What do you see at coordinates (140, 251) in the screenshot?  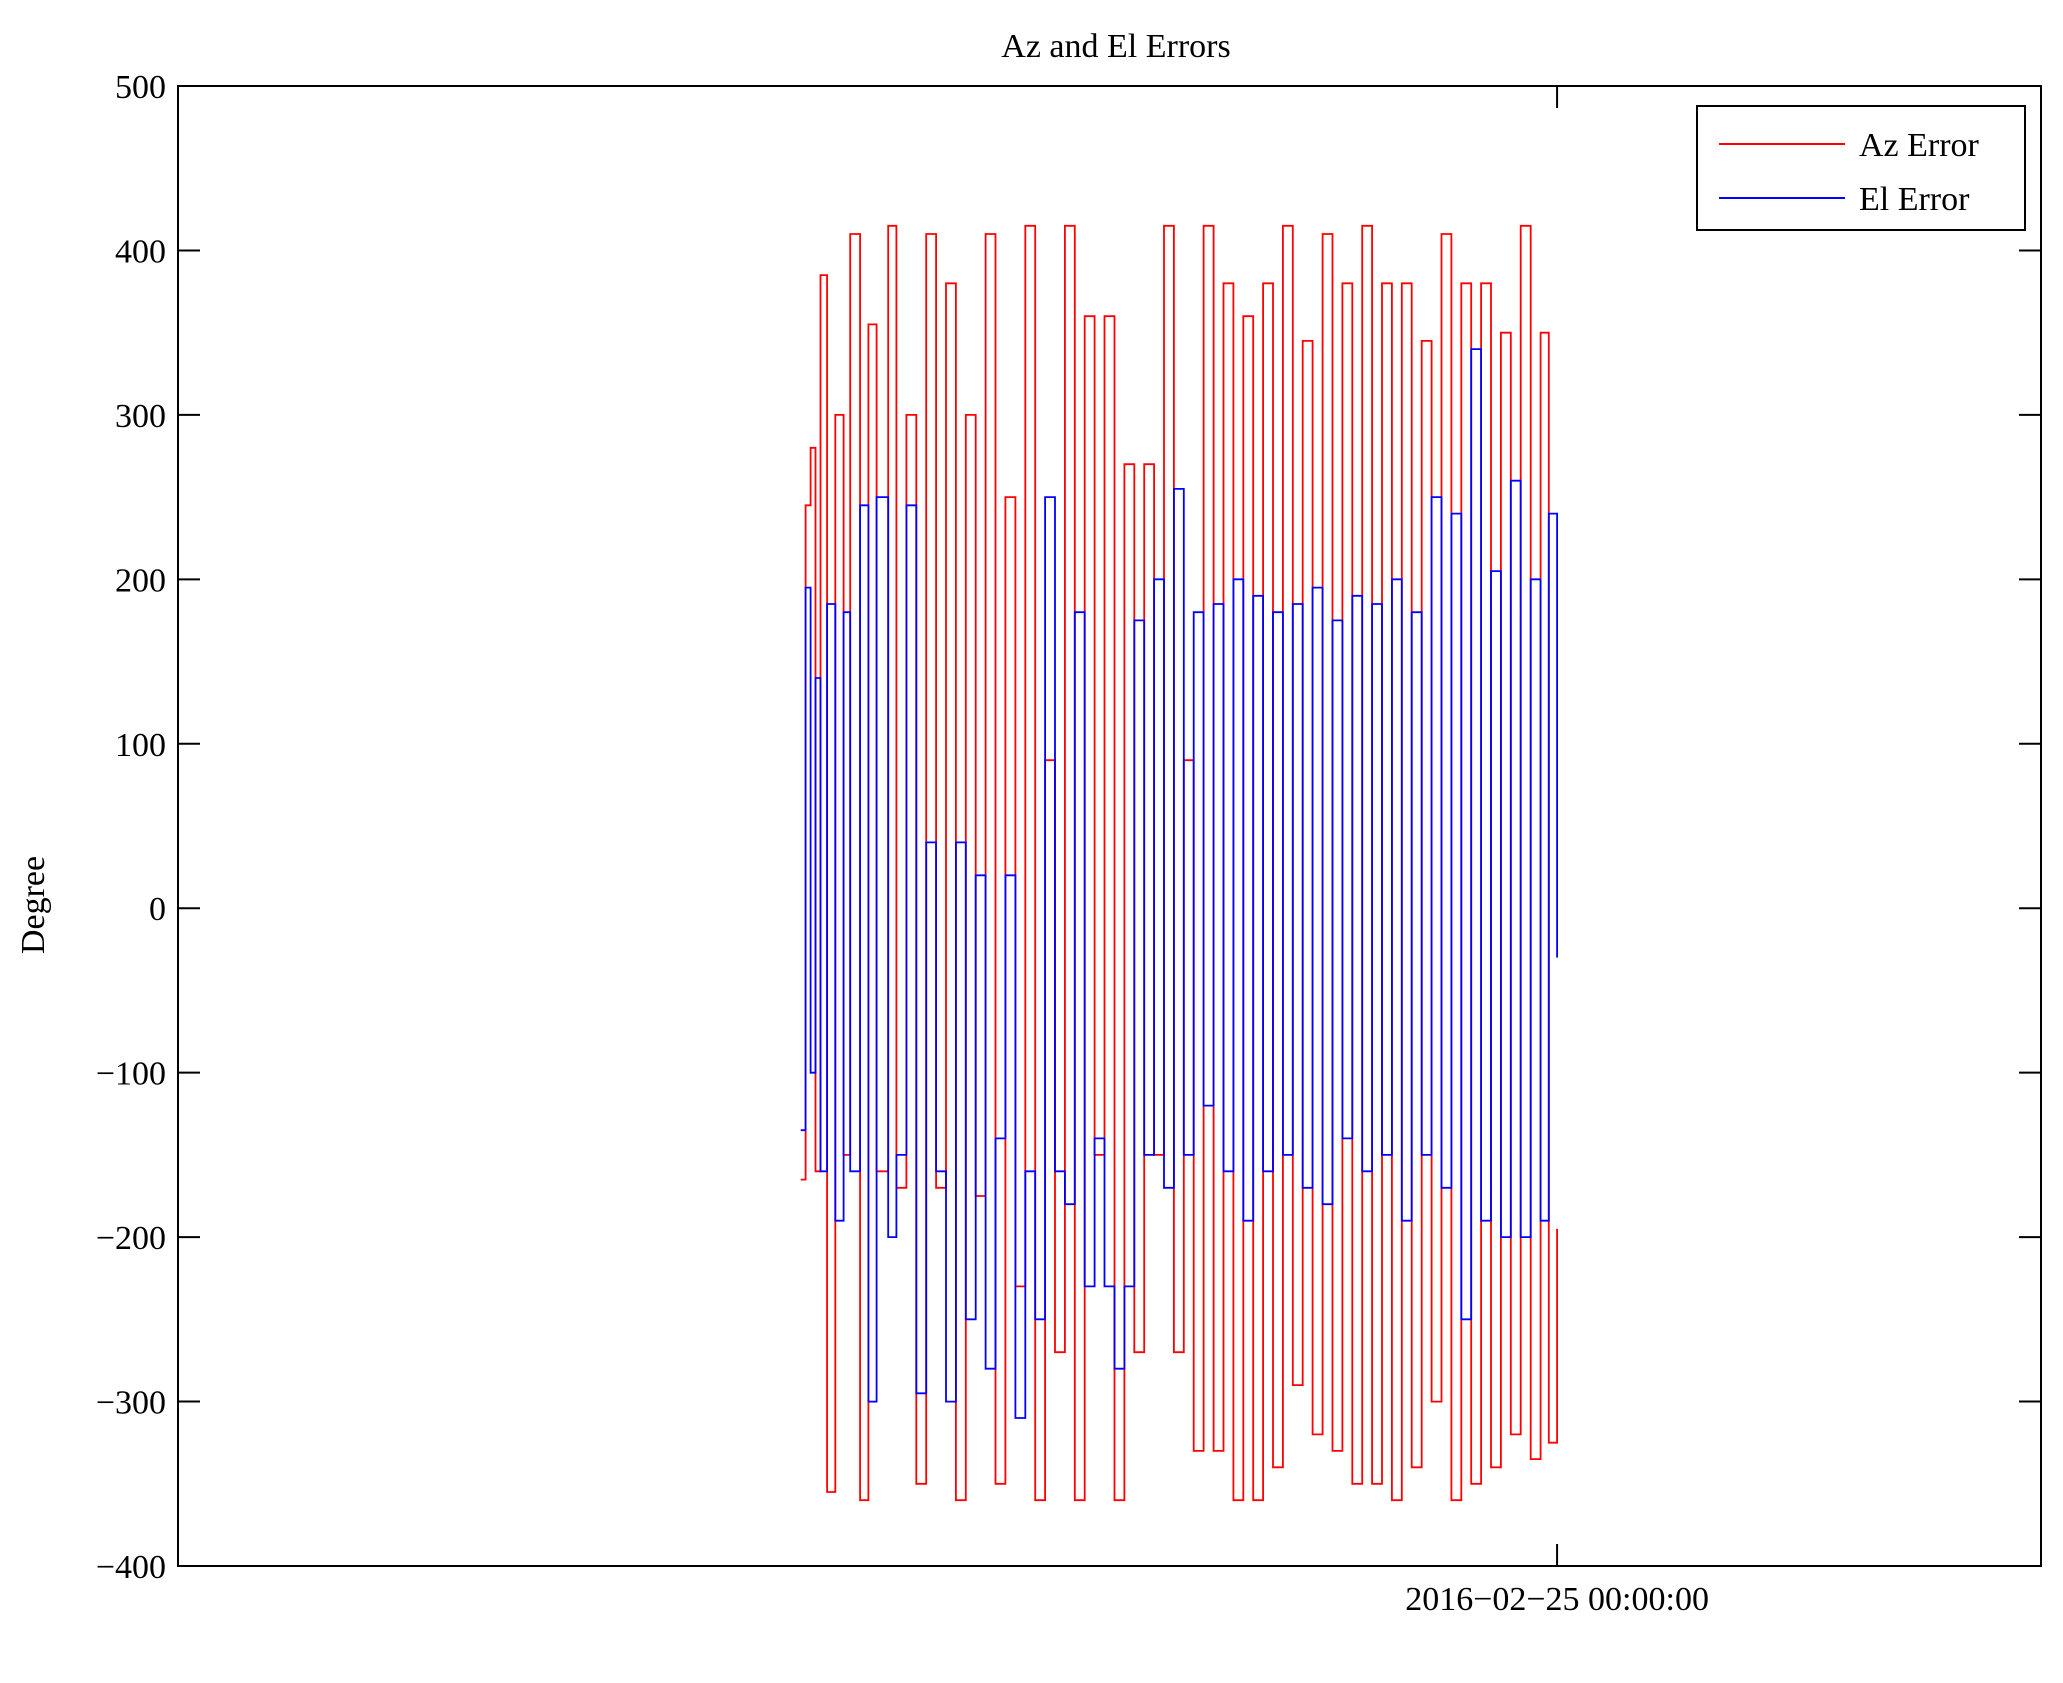 I see `y-tick-label: 400` at bounding box center [140, 251].